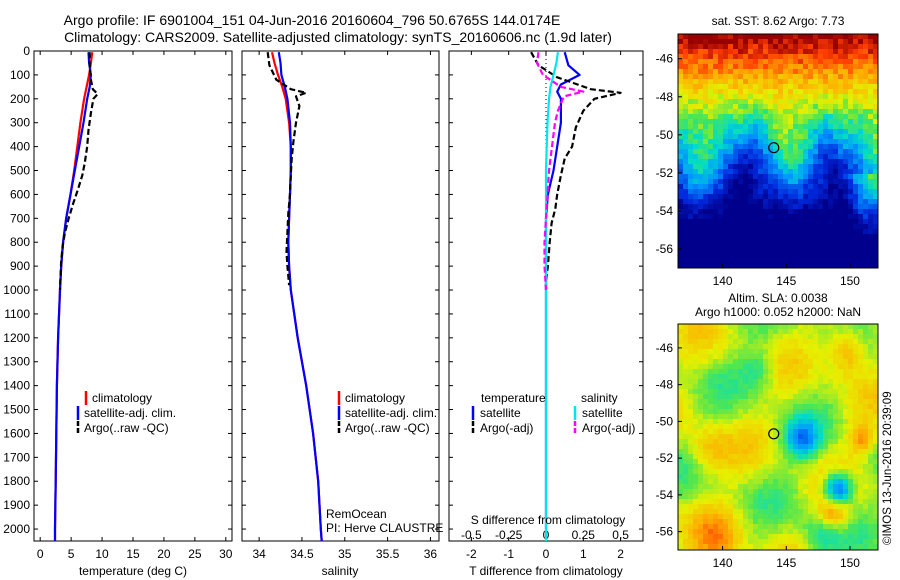 Image resolution: width=900 pixels, height=580 pixels. I want to click on depth-tick-label: 500, so click(20, 171).